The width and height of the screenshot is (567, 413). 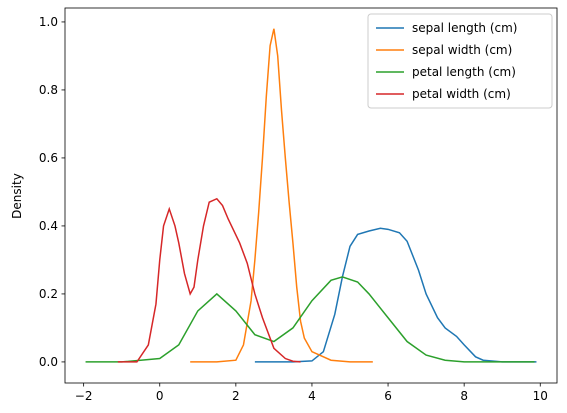 What do you see at coordinates (312, 396) in the screenshot?
I see `x-tick-label: 4` at bounding box center [312, 396].